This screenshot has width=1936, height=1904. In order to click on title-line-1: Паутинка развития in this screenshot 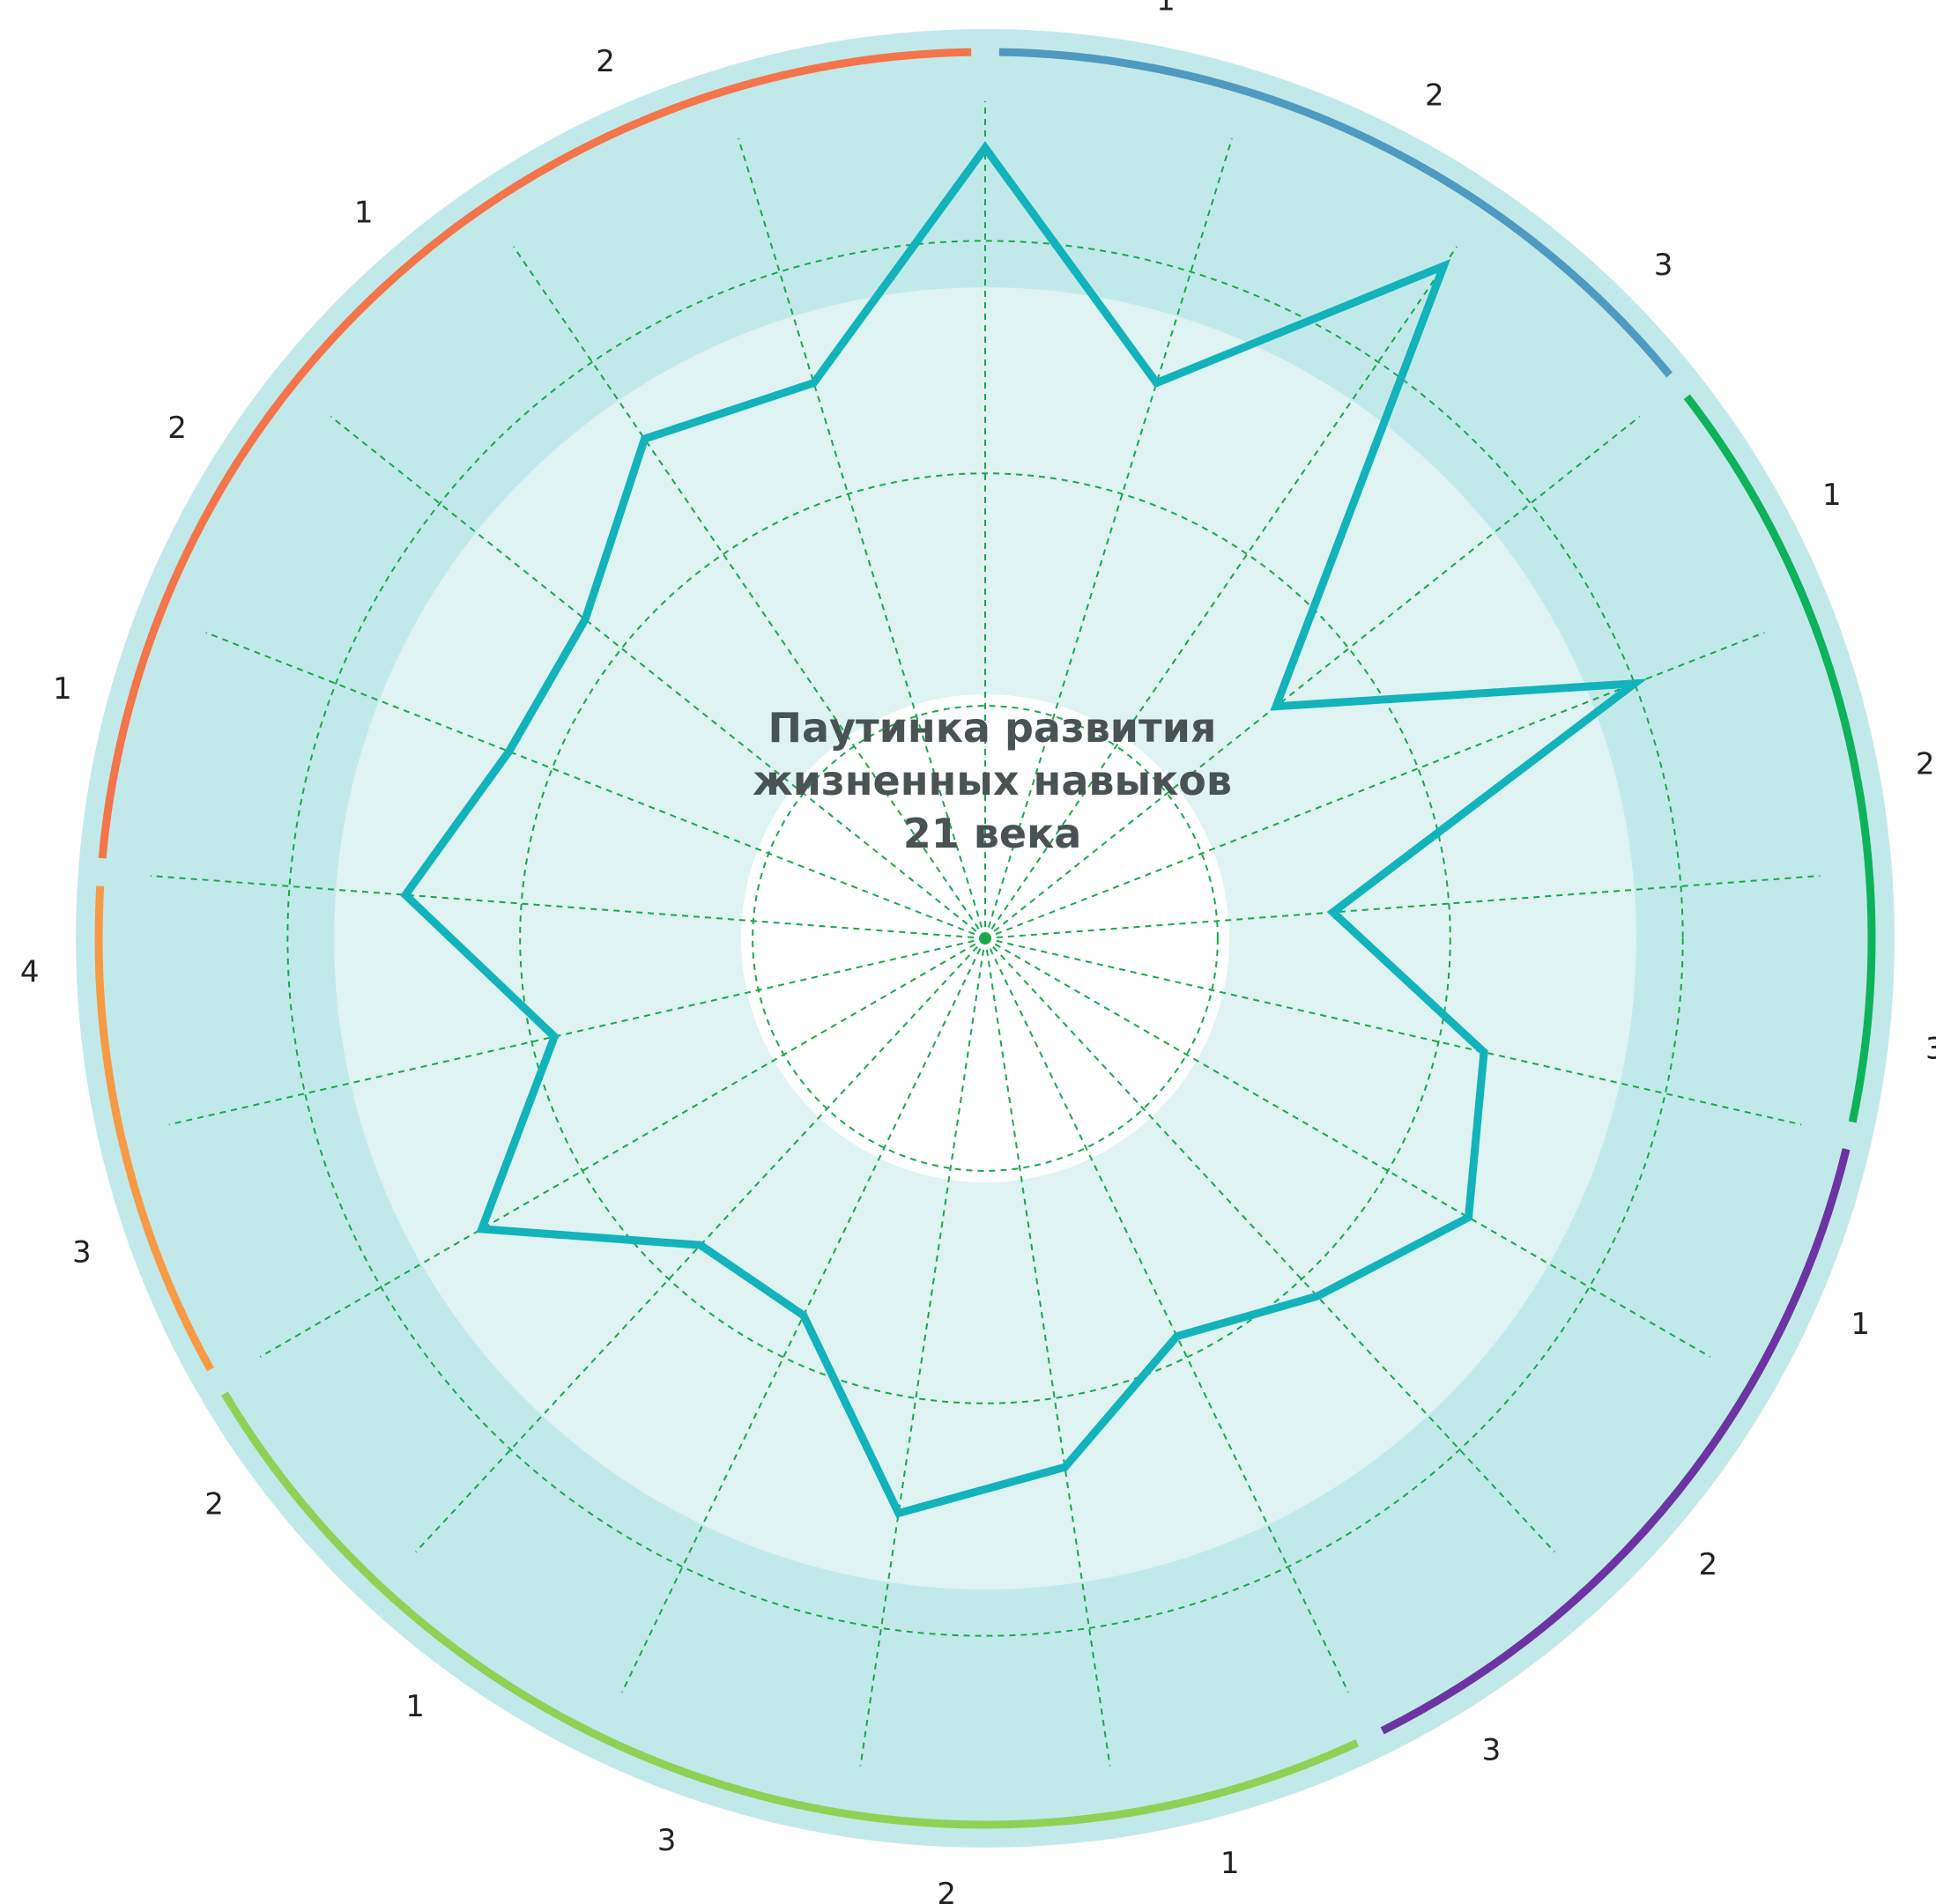, I will do `click(993, 728)`.